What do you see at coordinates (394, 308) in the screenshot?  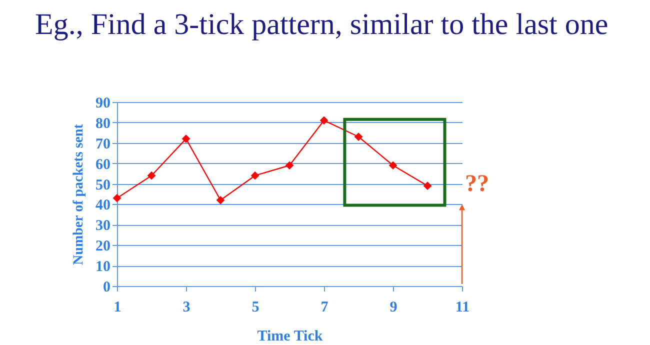 I see `x-tick-label: 9` at bounding box center [394, 308].